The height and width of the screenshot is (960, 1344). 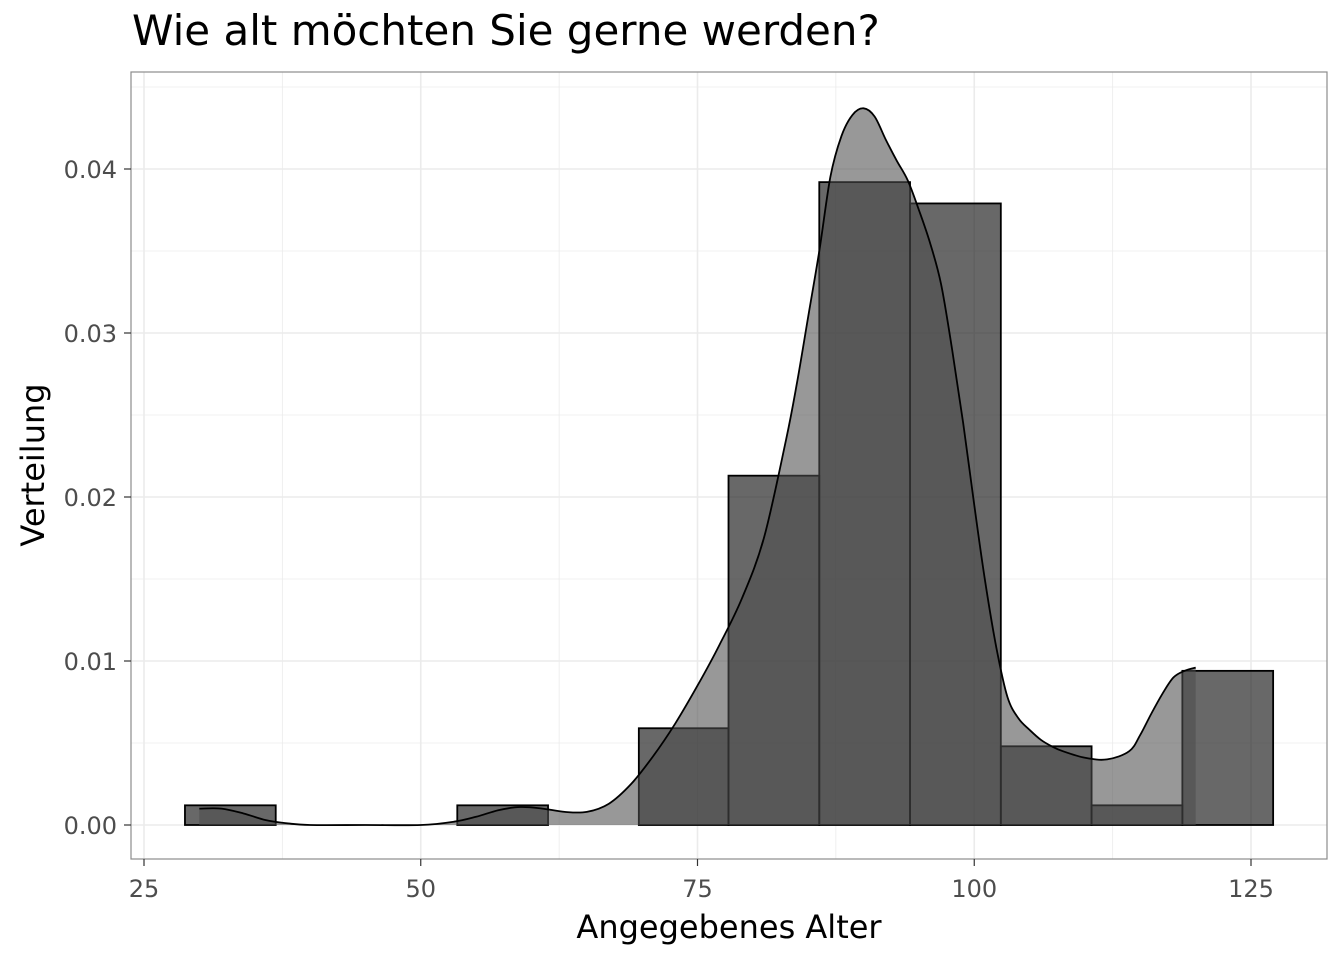 I want to click on y-tick-label: 0.00, so click(x=90, y=826).